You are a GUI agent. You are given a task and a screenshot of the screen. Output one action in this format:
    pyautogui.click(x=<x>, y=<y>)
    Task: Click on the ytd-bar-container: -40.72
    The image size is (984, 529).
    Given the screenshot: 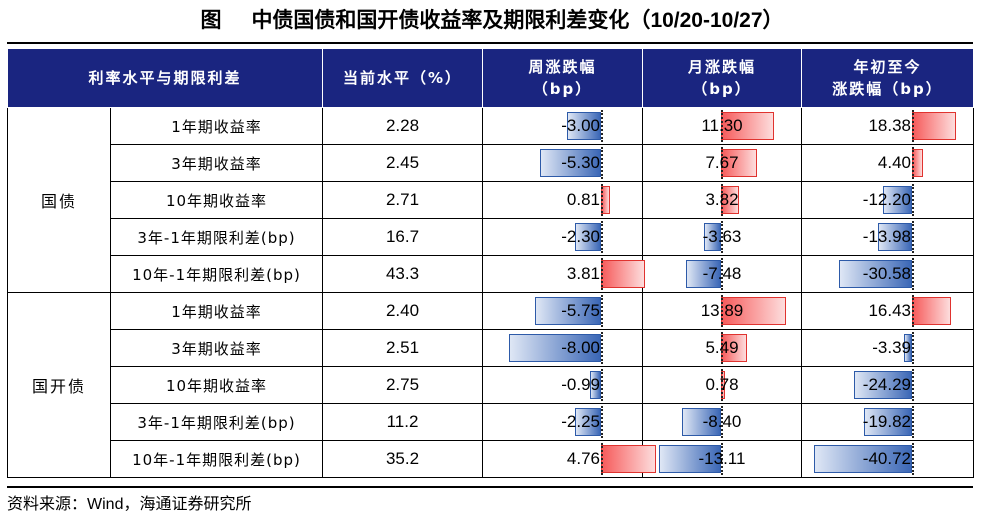 What is the action you would take?
    pyautogui.click(x=887, y=459)
    